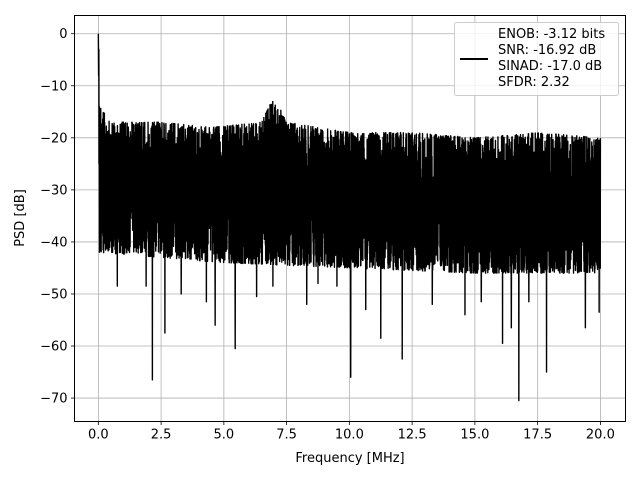 This screenshot has width=640, height=480. I want to click on y-tick-label: −70, so click(53, 399).